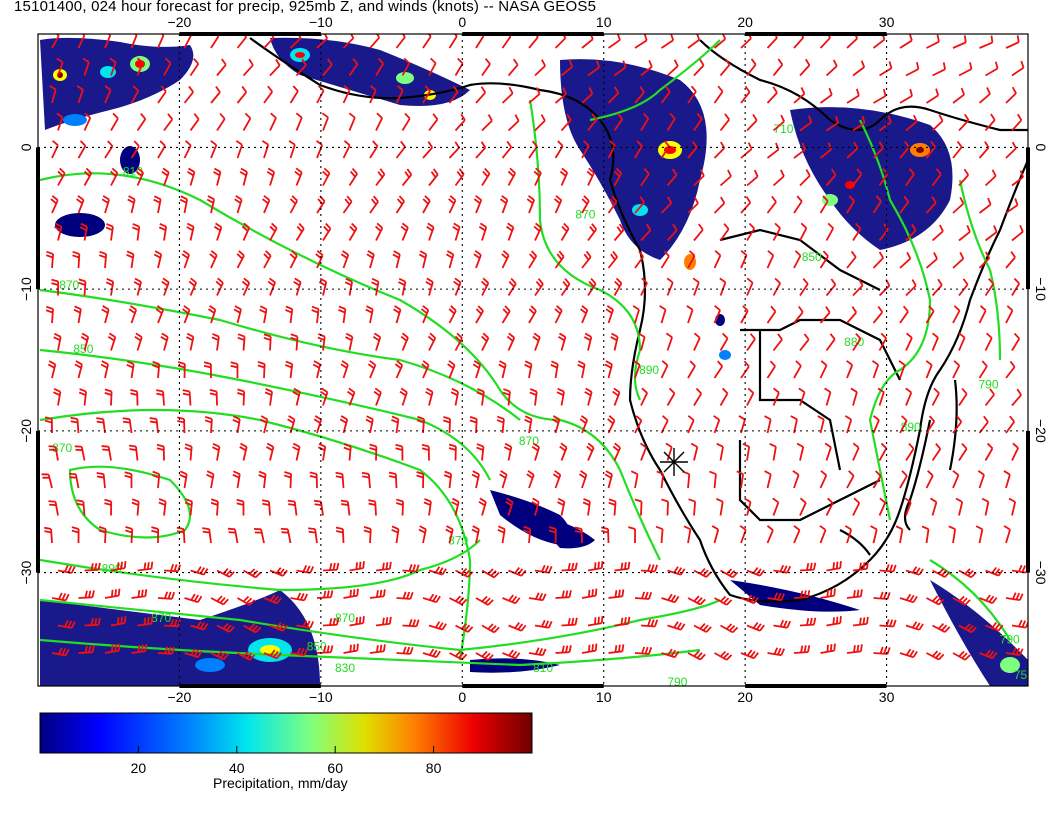 The image size is (1056, 816). I want to click on frame-bar-bottom, so click(533, 686).